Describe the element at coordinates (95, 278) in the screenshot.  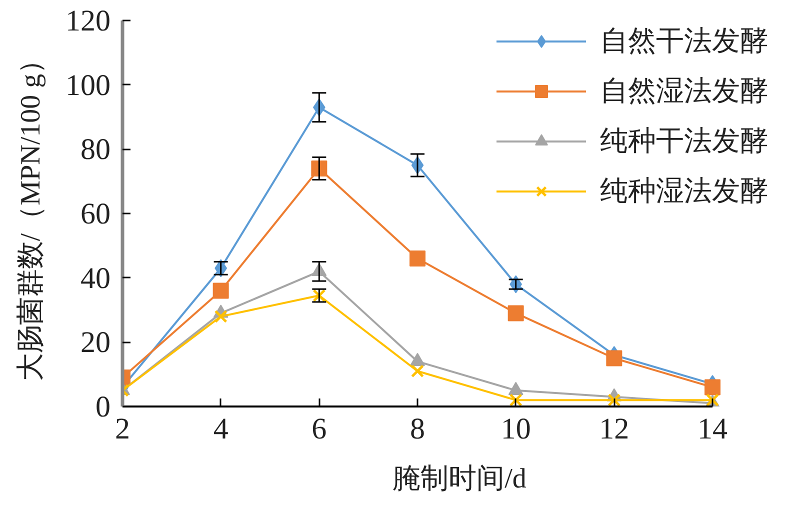
I see `y-tick-label: 40` at that location.